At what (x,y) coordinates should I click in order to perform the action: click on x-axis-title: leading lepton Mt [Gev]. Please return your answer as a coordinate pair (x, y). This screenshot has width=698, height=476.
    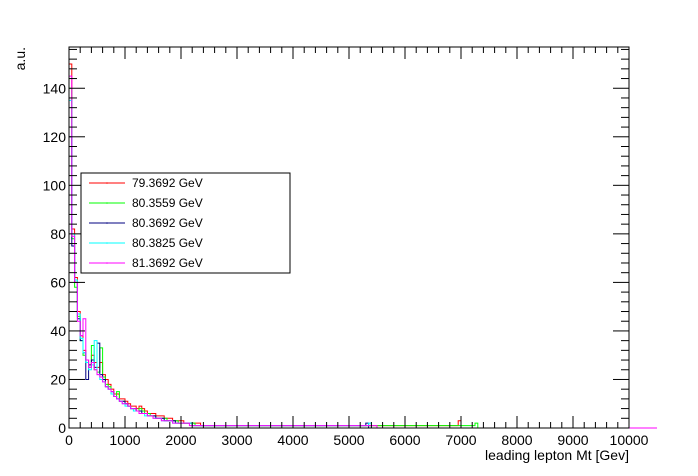
    Looking at the image, I should click on (557, 455).